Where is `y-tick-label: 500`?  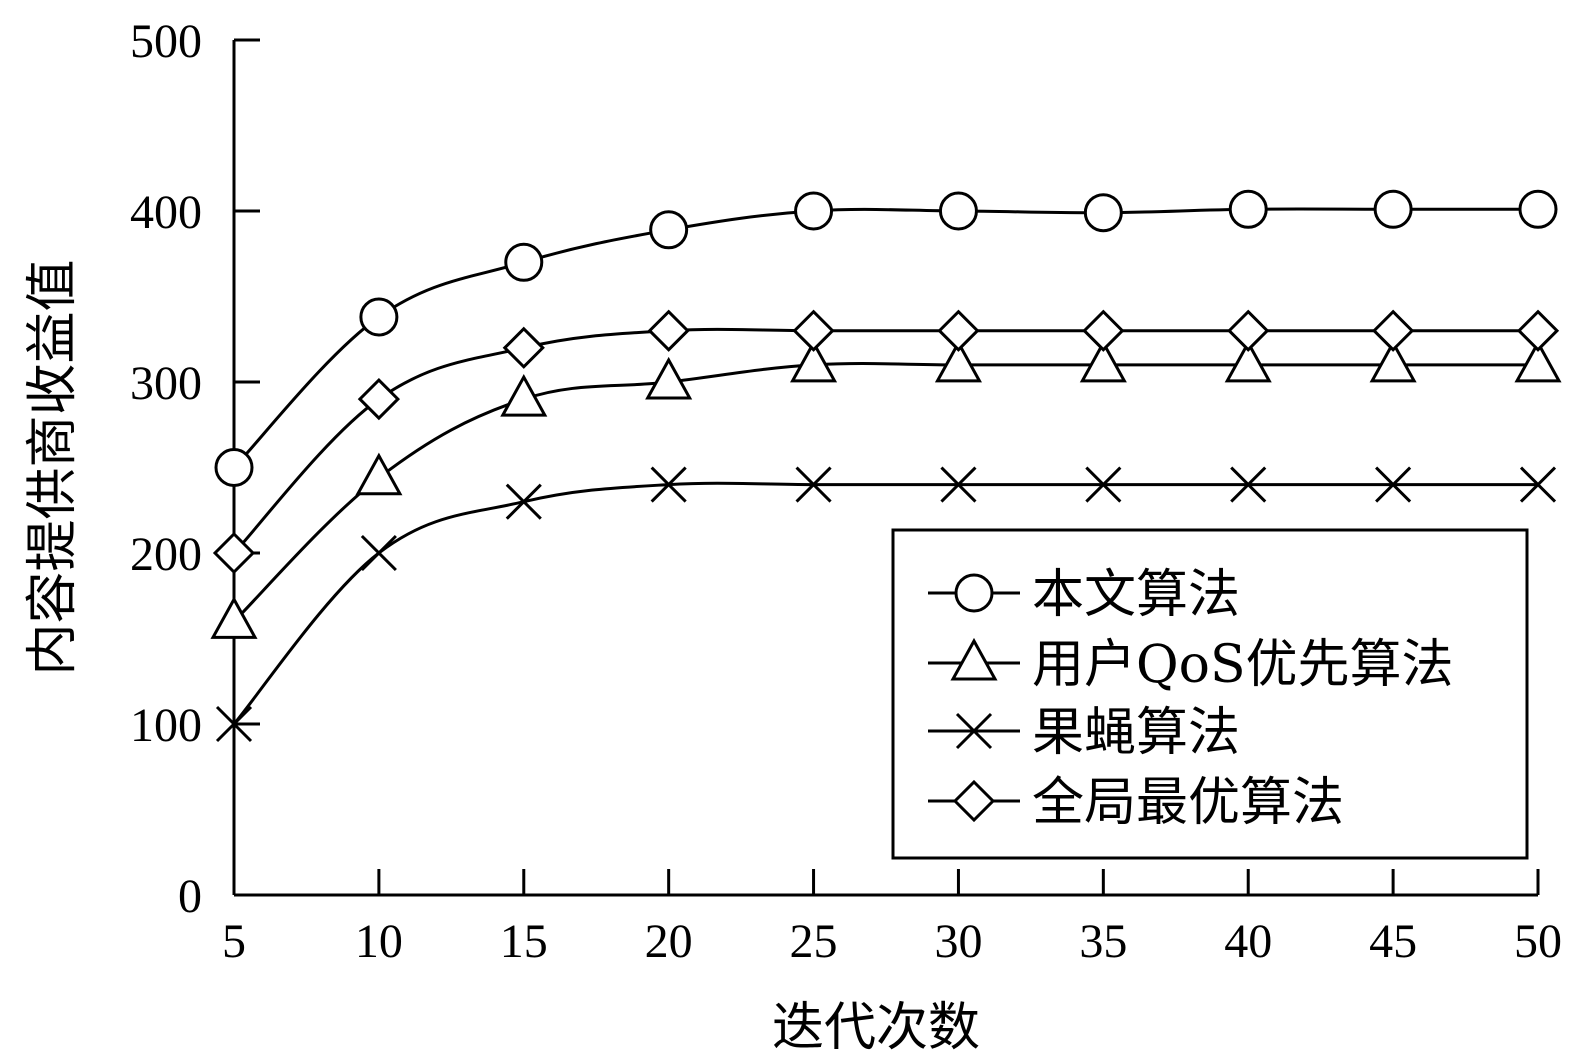
y-tick-label: 500 is located at coordinates (166, 41).